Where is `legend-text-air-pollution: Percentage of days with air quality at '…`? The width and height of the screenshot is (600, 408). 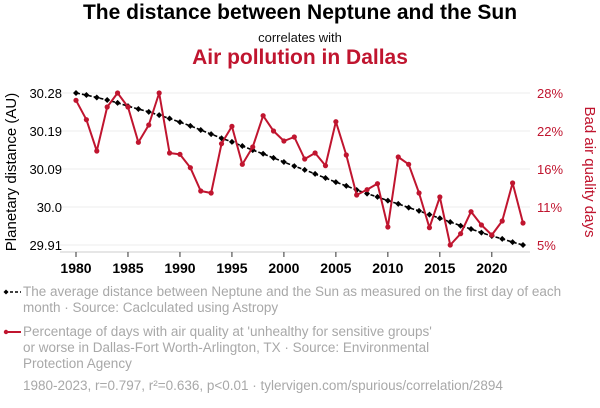 legend-text-air-pollution: Percentage of days with air quality at '… is located at coordinates (227, 347).